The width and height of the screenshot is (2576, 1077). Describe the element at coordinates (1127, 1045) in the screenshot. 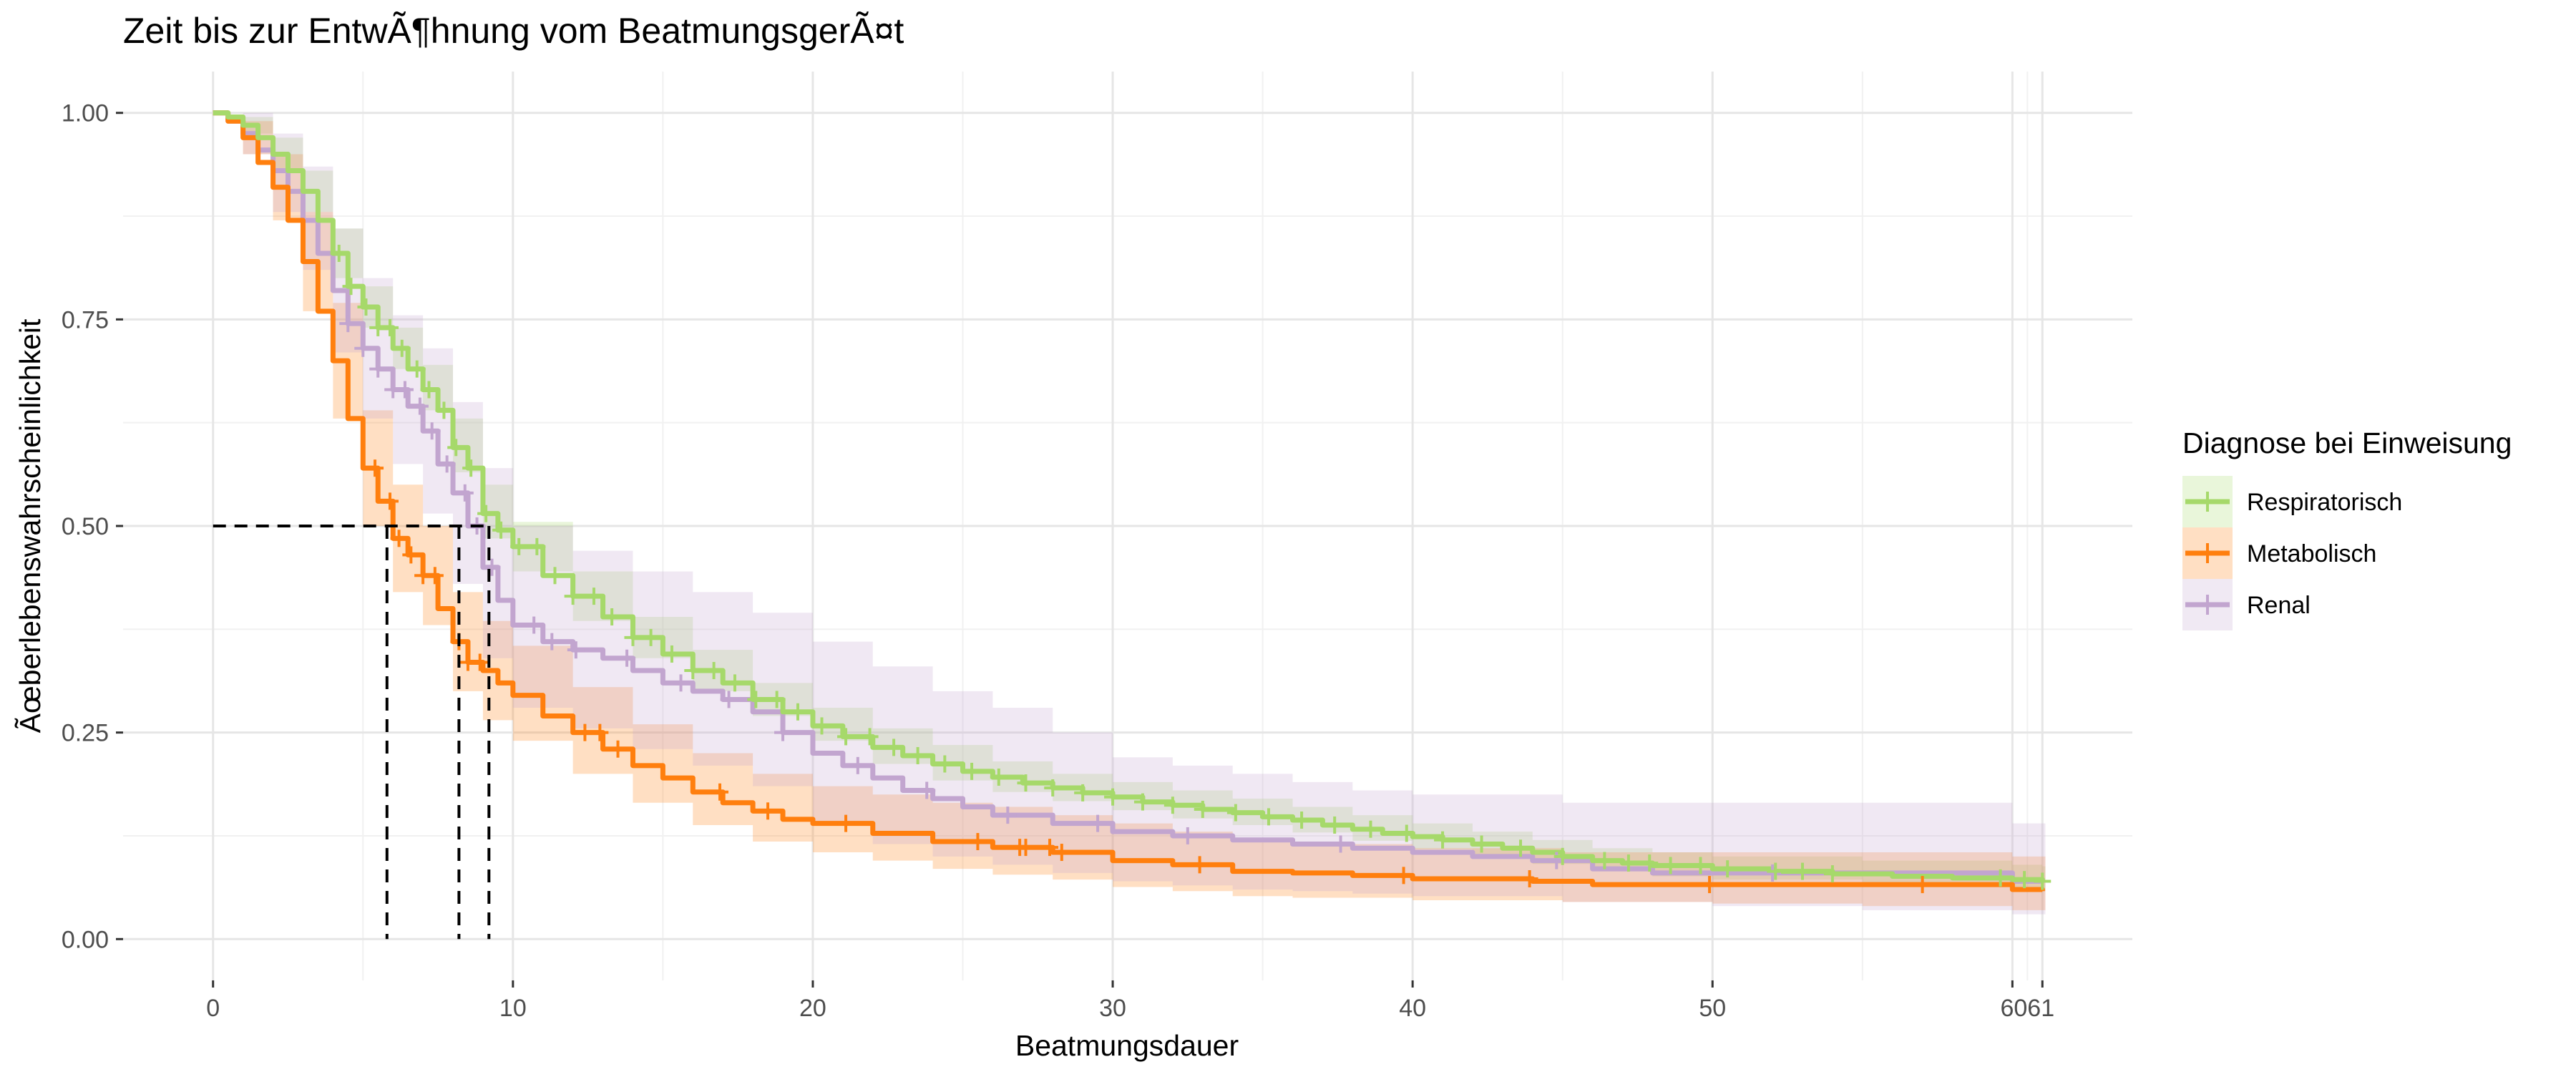

I see `x-axis-title: Beatmungsdauer` at that location.